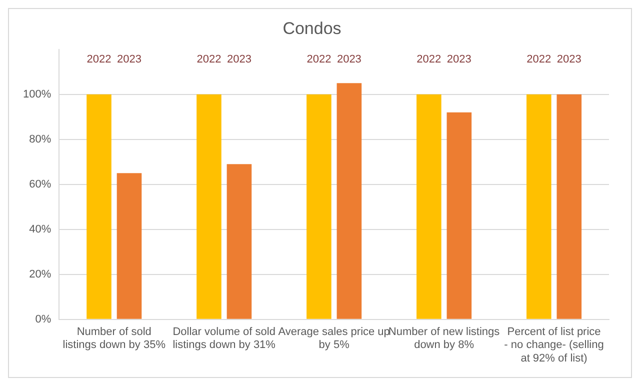  What do you see at coordinates (334, 339) in the screenshot?
I see `x-tick-label: Average sales price up by 5%` at bounding box center [334, 339].